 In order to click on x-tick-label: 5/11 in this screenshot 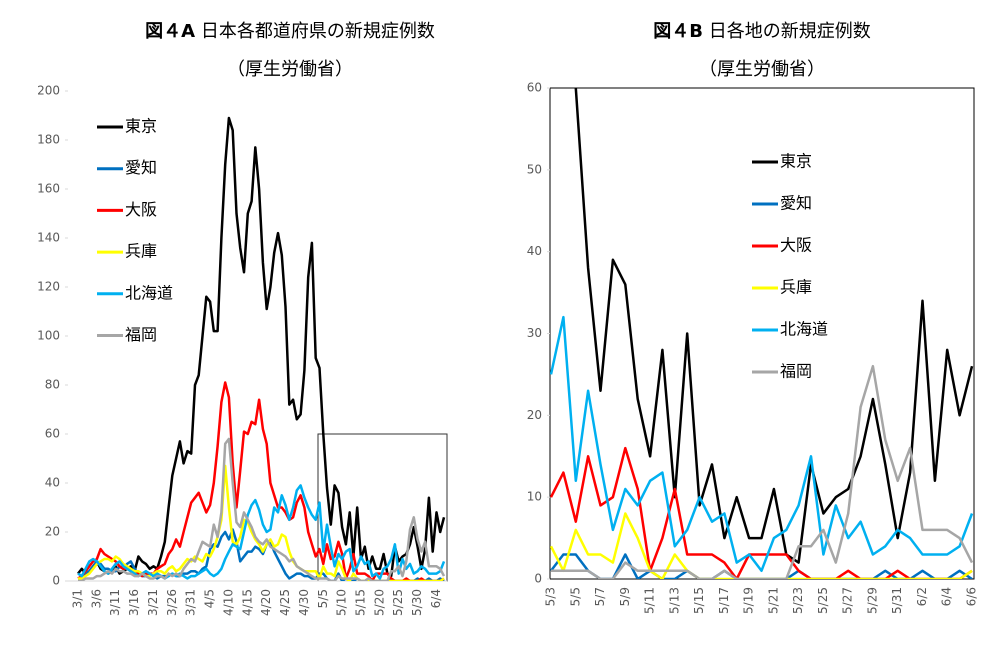, I will do `click(650, 600)`.